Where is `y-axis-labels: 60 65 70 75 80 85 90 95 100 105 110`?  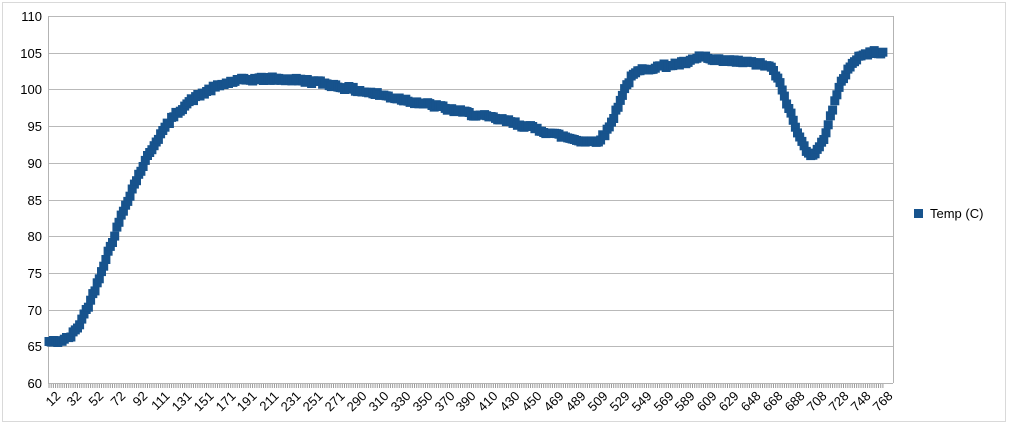
y-axis-labels: 60 65 70 75 80 85 90 95 100 105 110 is located at coordinates (31, 200).